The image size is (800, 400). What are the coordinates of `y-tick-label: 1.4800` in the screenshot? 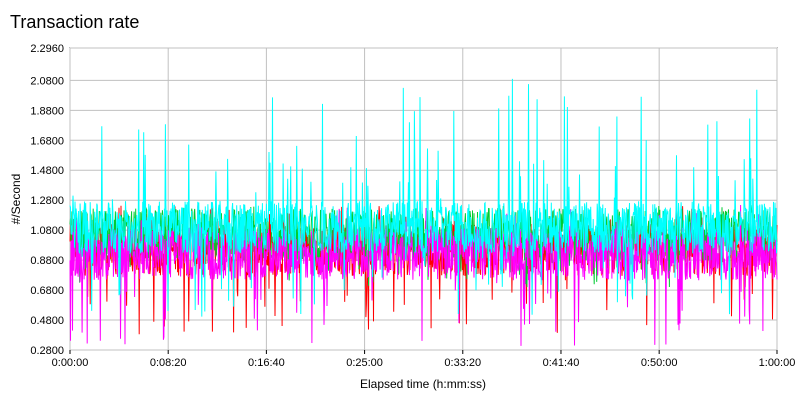 It's located at (47, 171).